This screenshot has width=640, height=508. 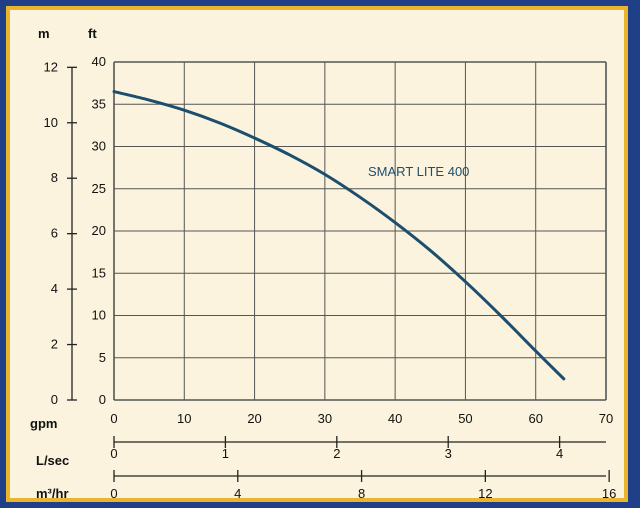 I want to click on lsec-tick-label: 2, so click(x=336, y=453).